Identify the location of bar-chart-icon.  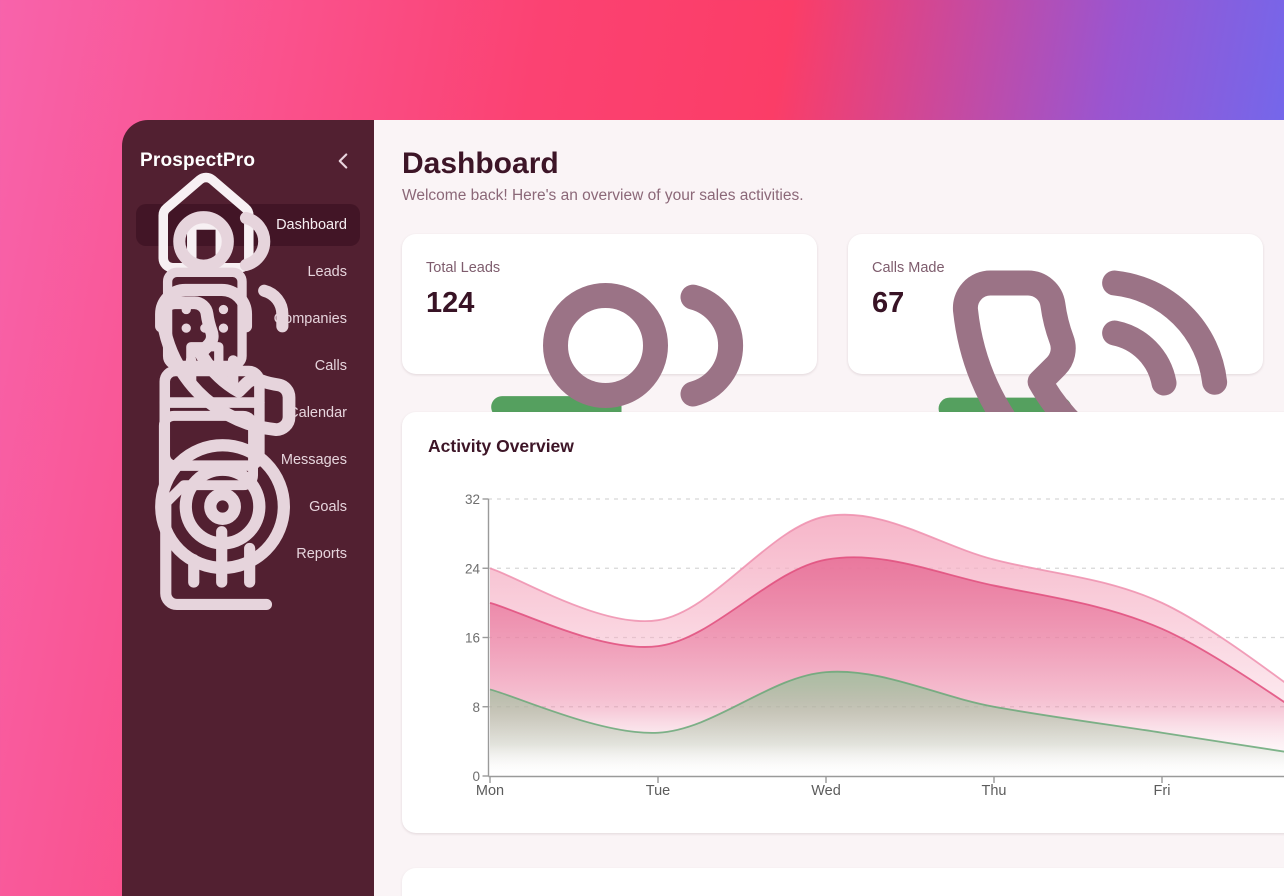
(216, 554).